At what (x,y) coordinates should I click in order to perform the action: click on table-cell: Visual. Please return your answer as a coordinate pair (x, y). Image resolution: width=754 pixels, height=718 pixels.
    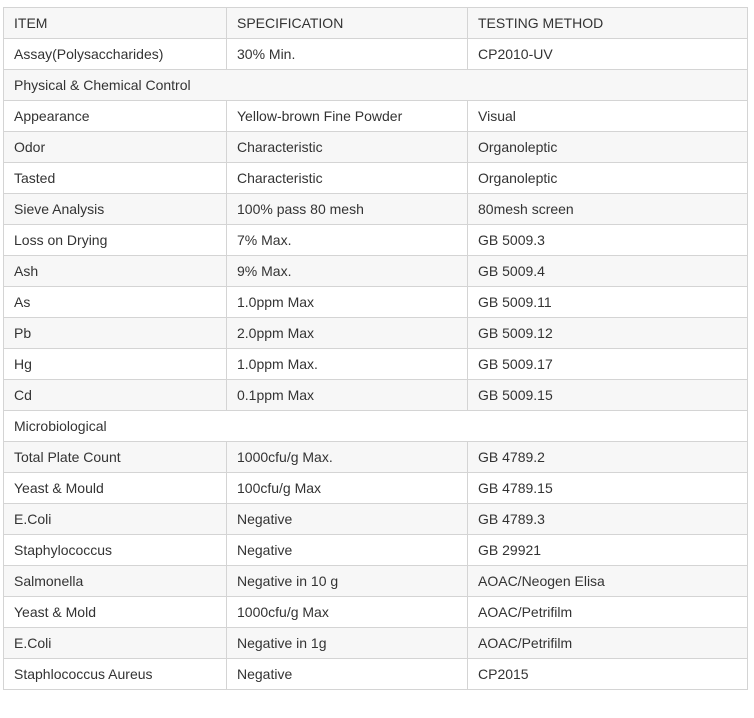
    Looking at the image, I should click on (607, 116).